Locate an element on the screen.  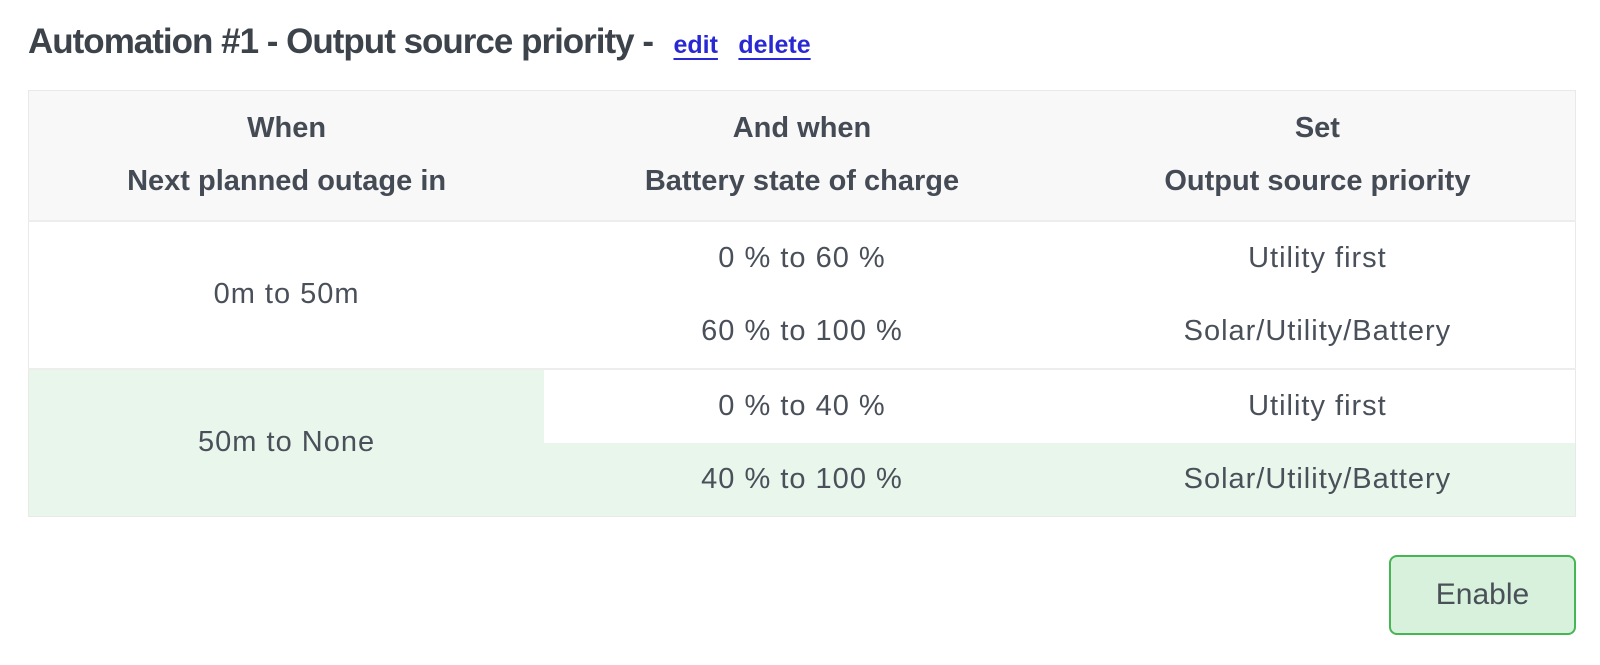
cell-outage-range: 50m to None is located at coordinates (286, 442).